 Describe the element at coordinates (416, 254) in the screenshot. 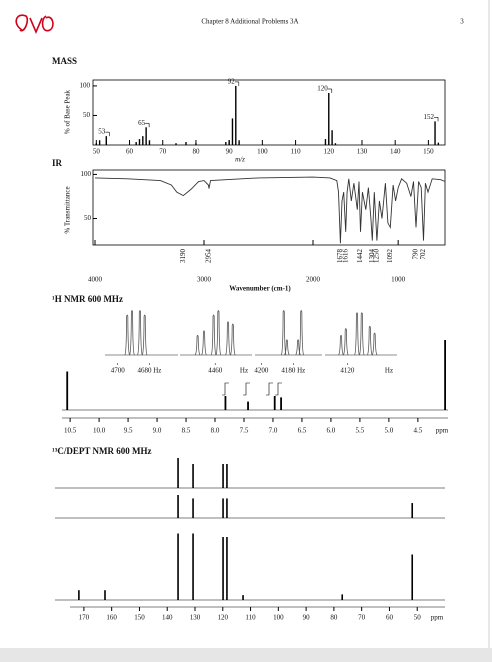

I see `peak-label: 790` at that location.